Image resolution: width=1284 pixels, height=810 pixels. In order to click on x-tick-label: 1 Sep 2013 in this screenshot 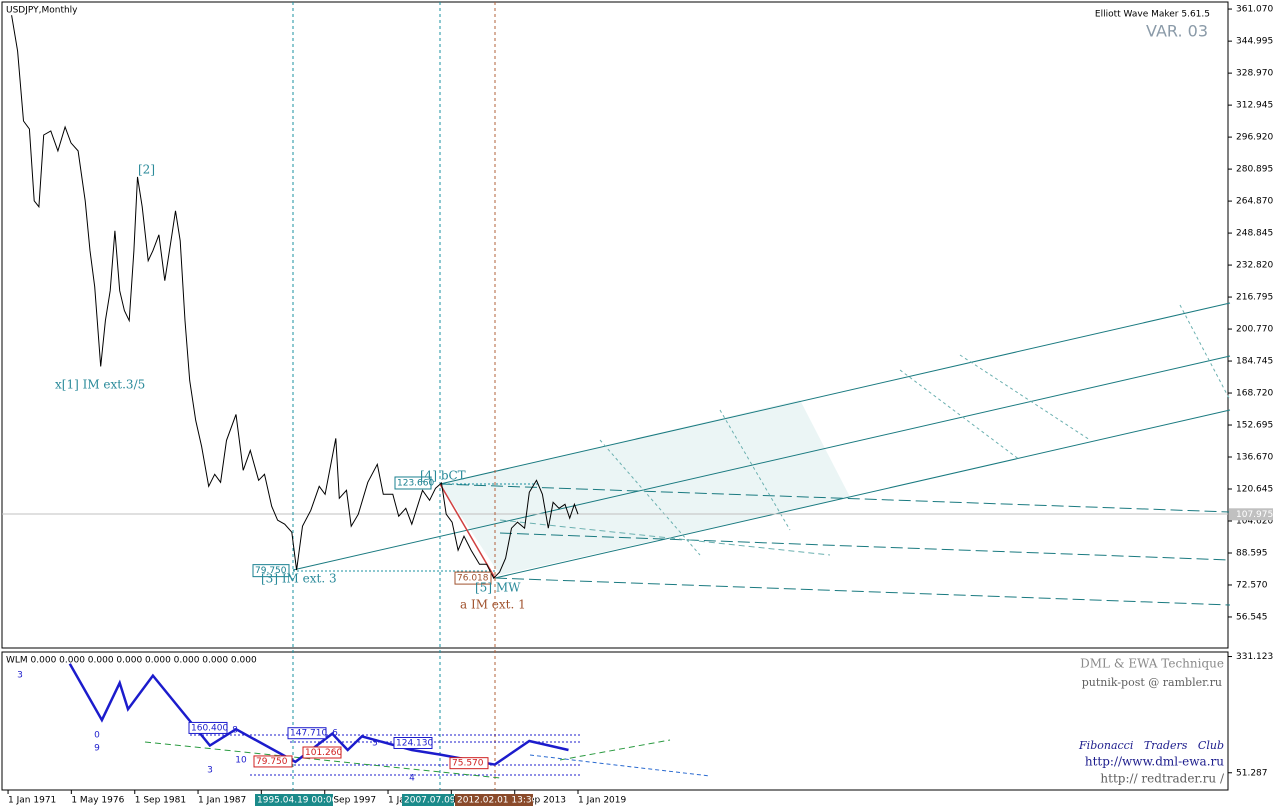, I will do `click(540, 801)`.